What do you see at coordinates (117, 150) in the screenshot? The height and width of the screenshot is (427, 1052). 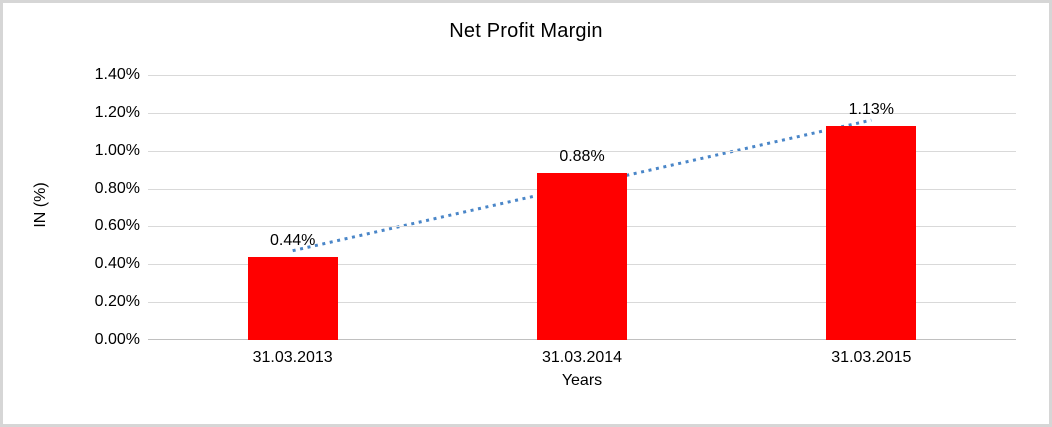 I see `y-tick-label: 1.00%` at bounding box center [117, 150].